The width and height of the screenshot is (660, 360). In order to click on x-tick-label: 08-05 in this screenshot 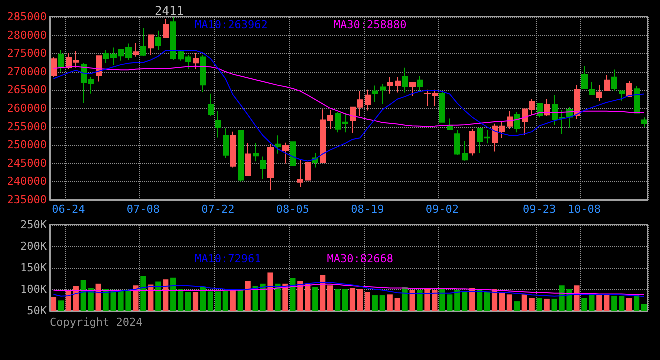, I will do `click(293, 209)`.